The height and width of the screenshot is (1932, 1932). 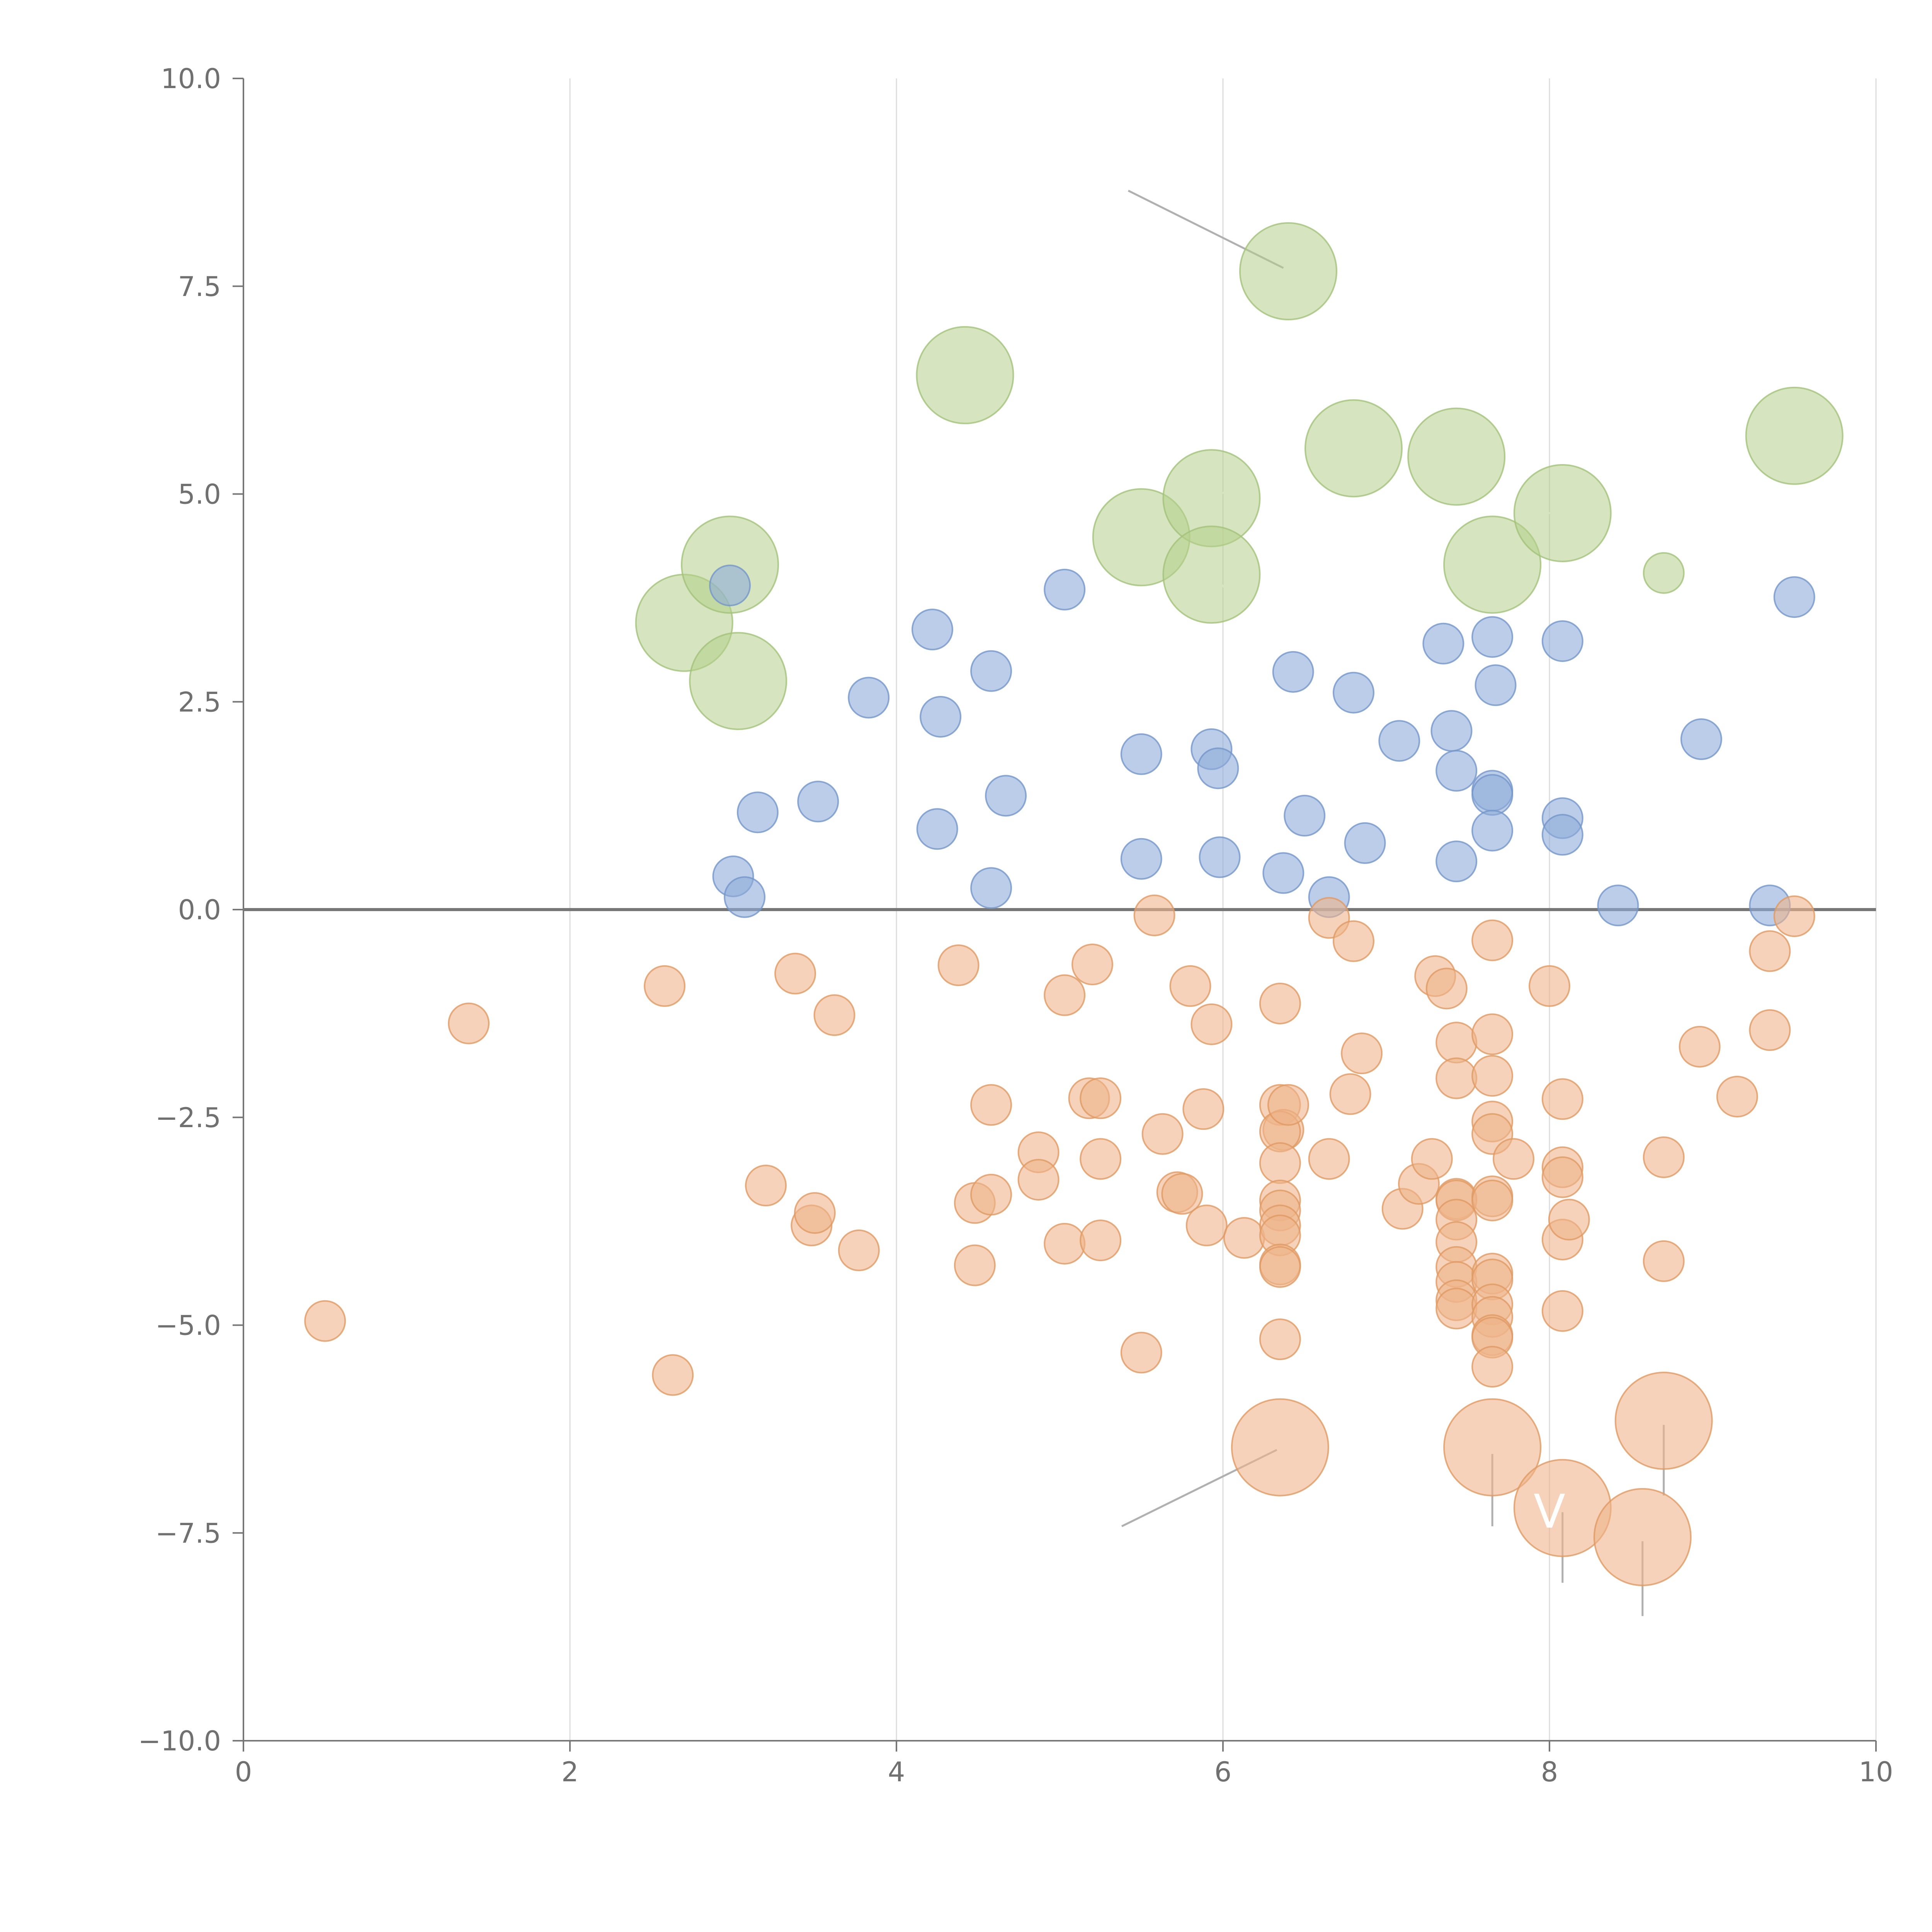 What do you see at coordinates (897, 1772) in the screenshot?
I see `x-tick-label-2: 4` at bounding box center [897, 1772].